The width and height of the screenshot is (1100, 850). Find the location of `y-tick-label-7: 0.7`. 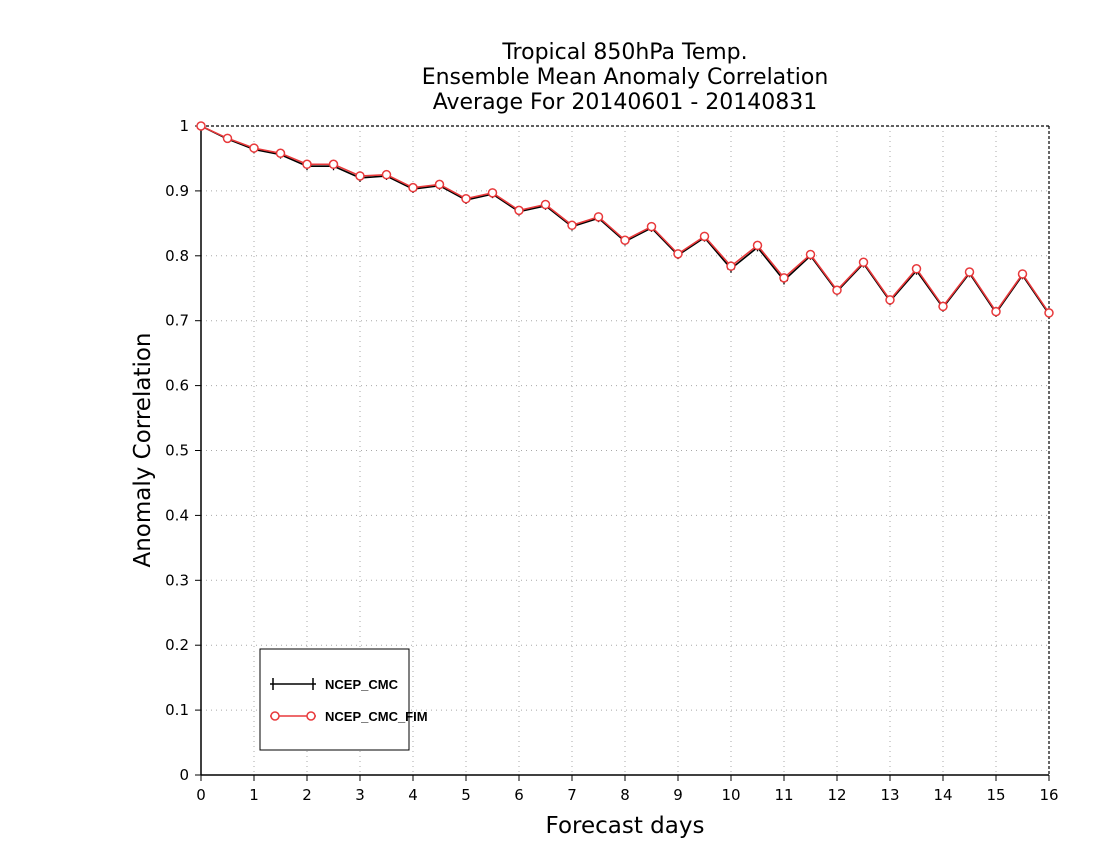

y-tick-label-7: 0.7 is located at coordinates (177, 321).